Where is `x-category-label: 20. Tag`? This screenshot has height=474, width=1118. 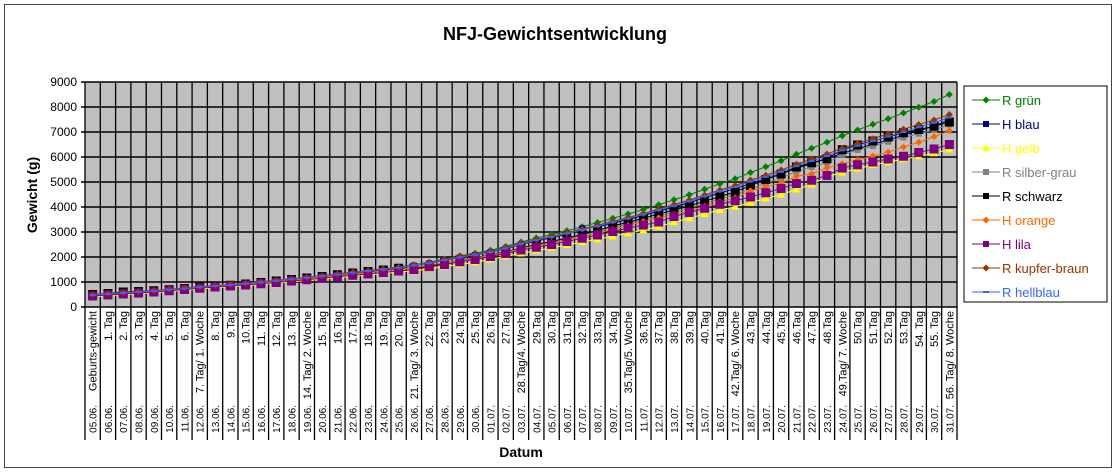 x-category-label: 20. Tag is located at coordinates (400, 329).